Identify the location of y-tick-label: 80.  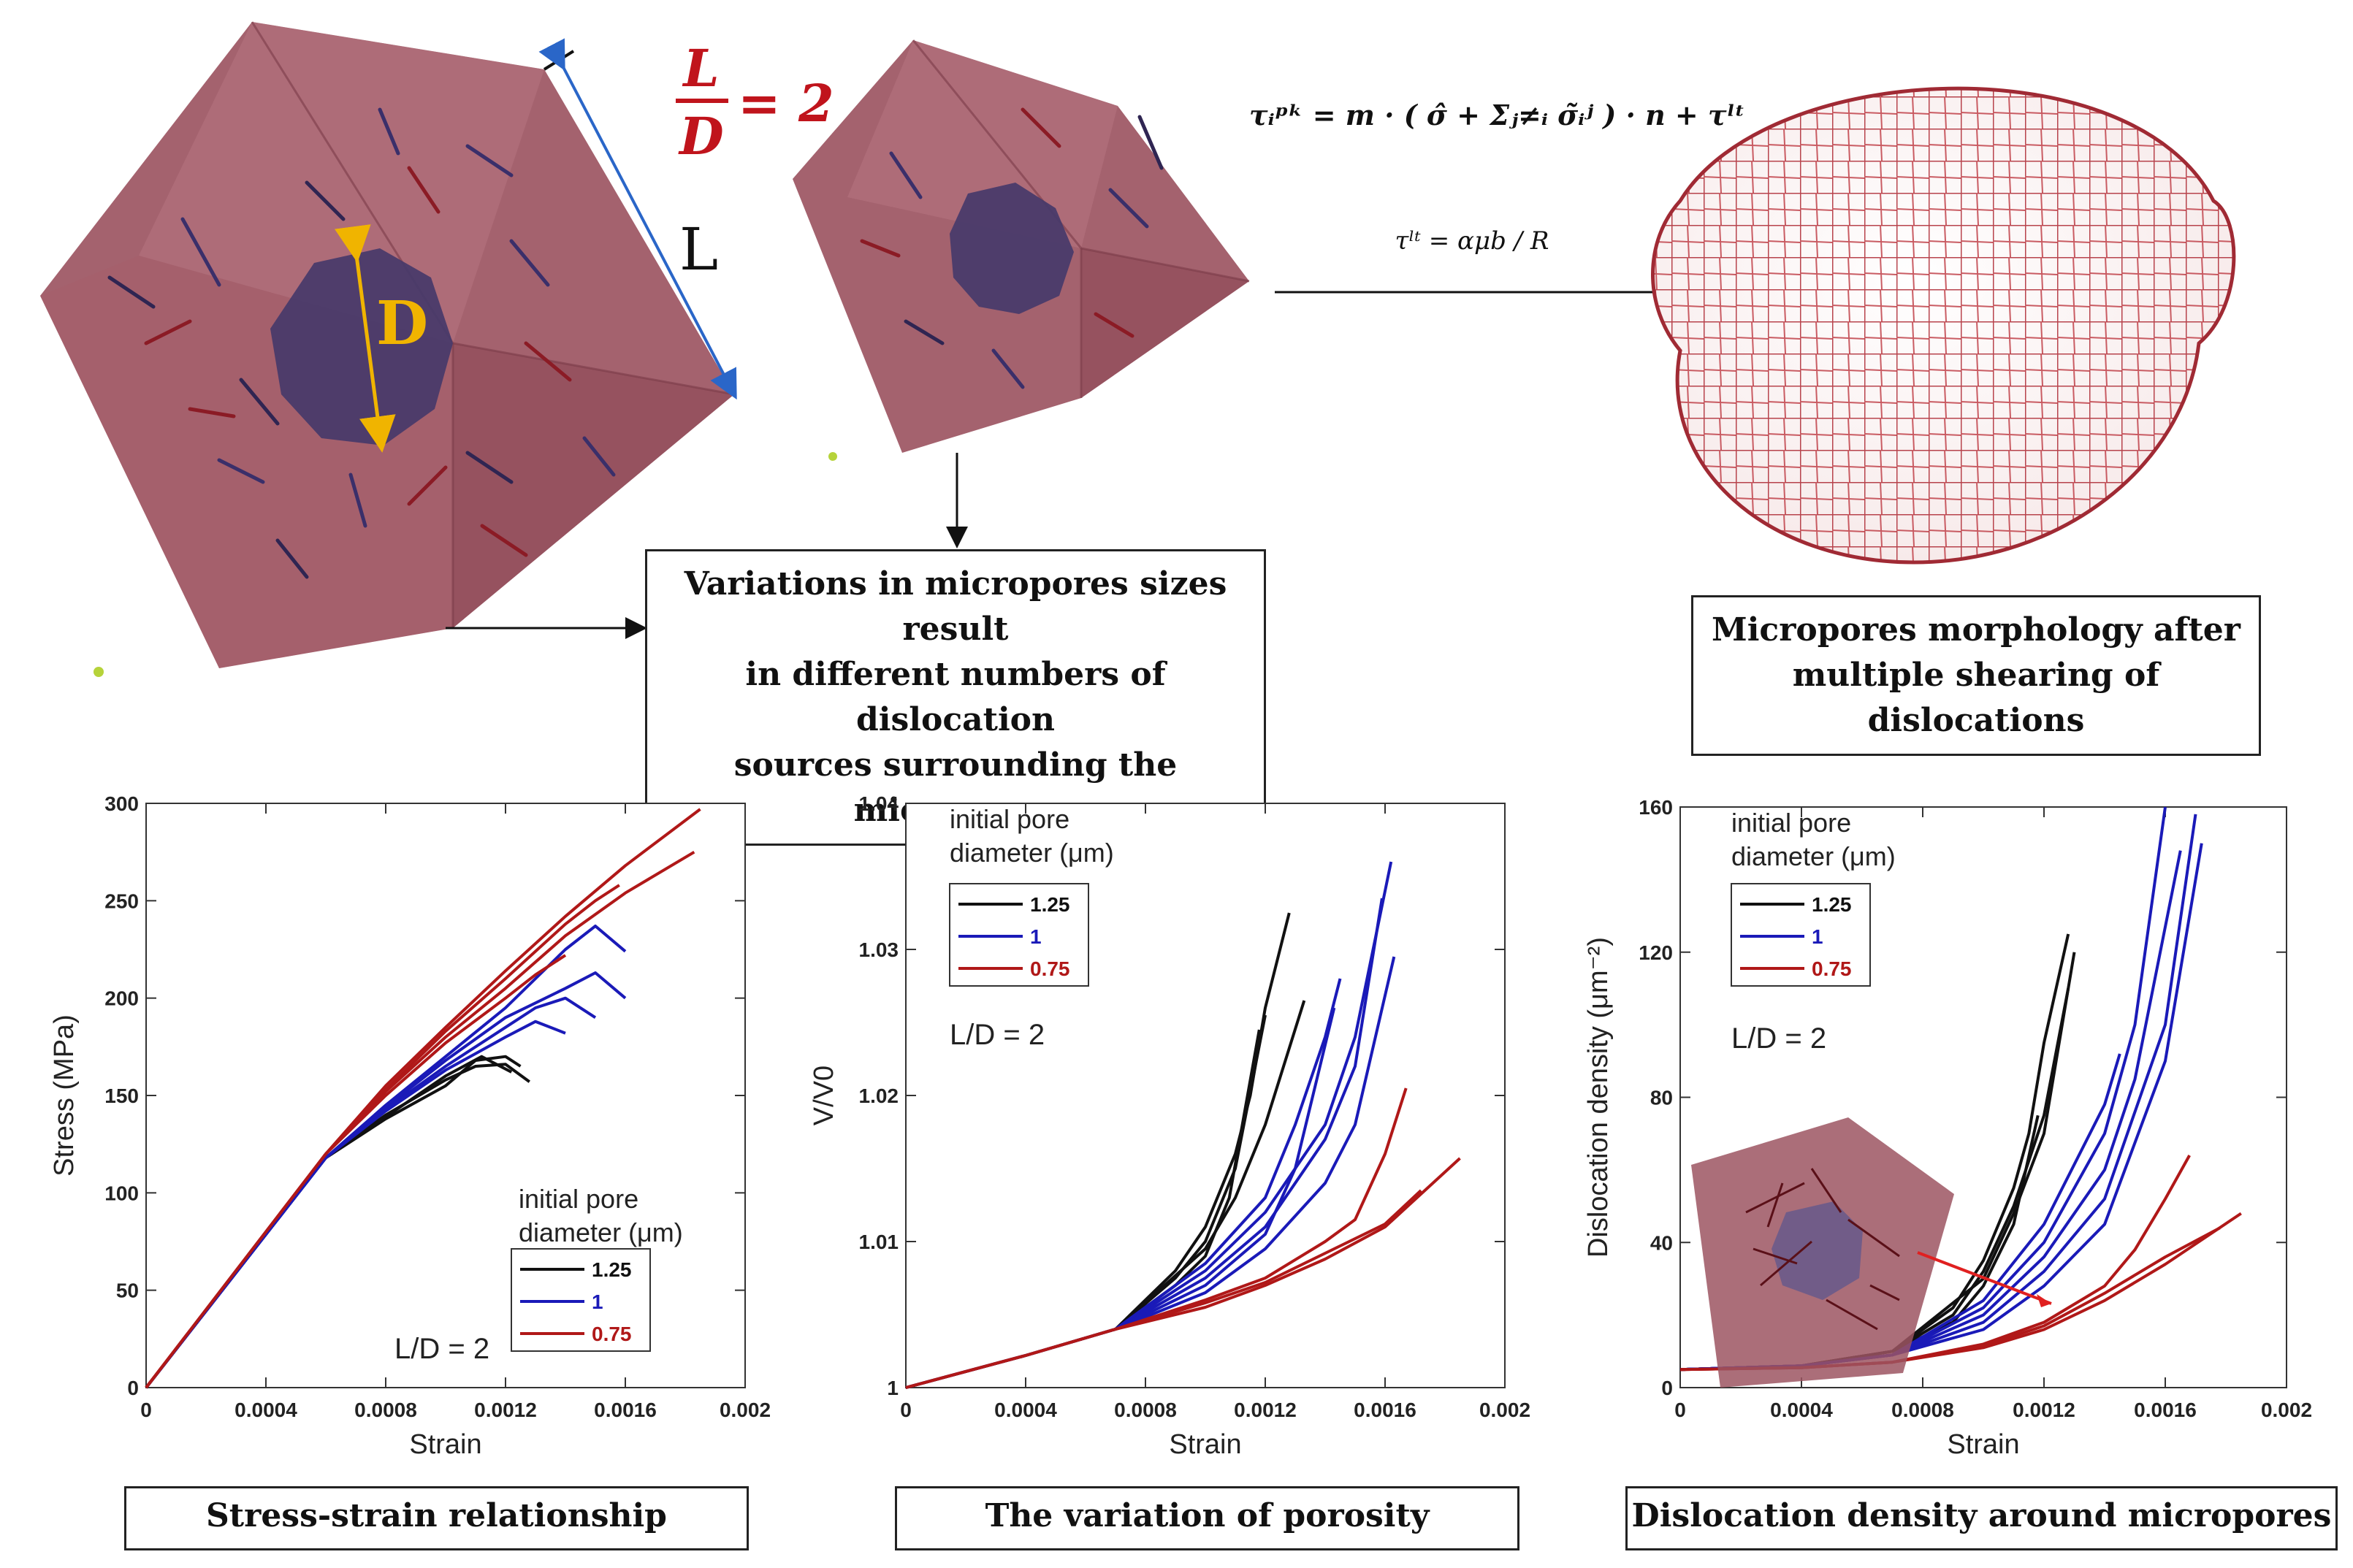
(1662, 1098).